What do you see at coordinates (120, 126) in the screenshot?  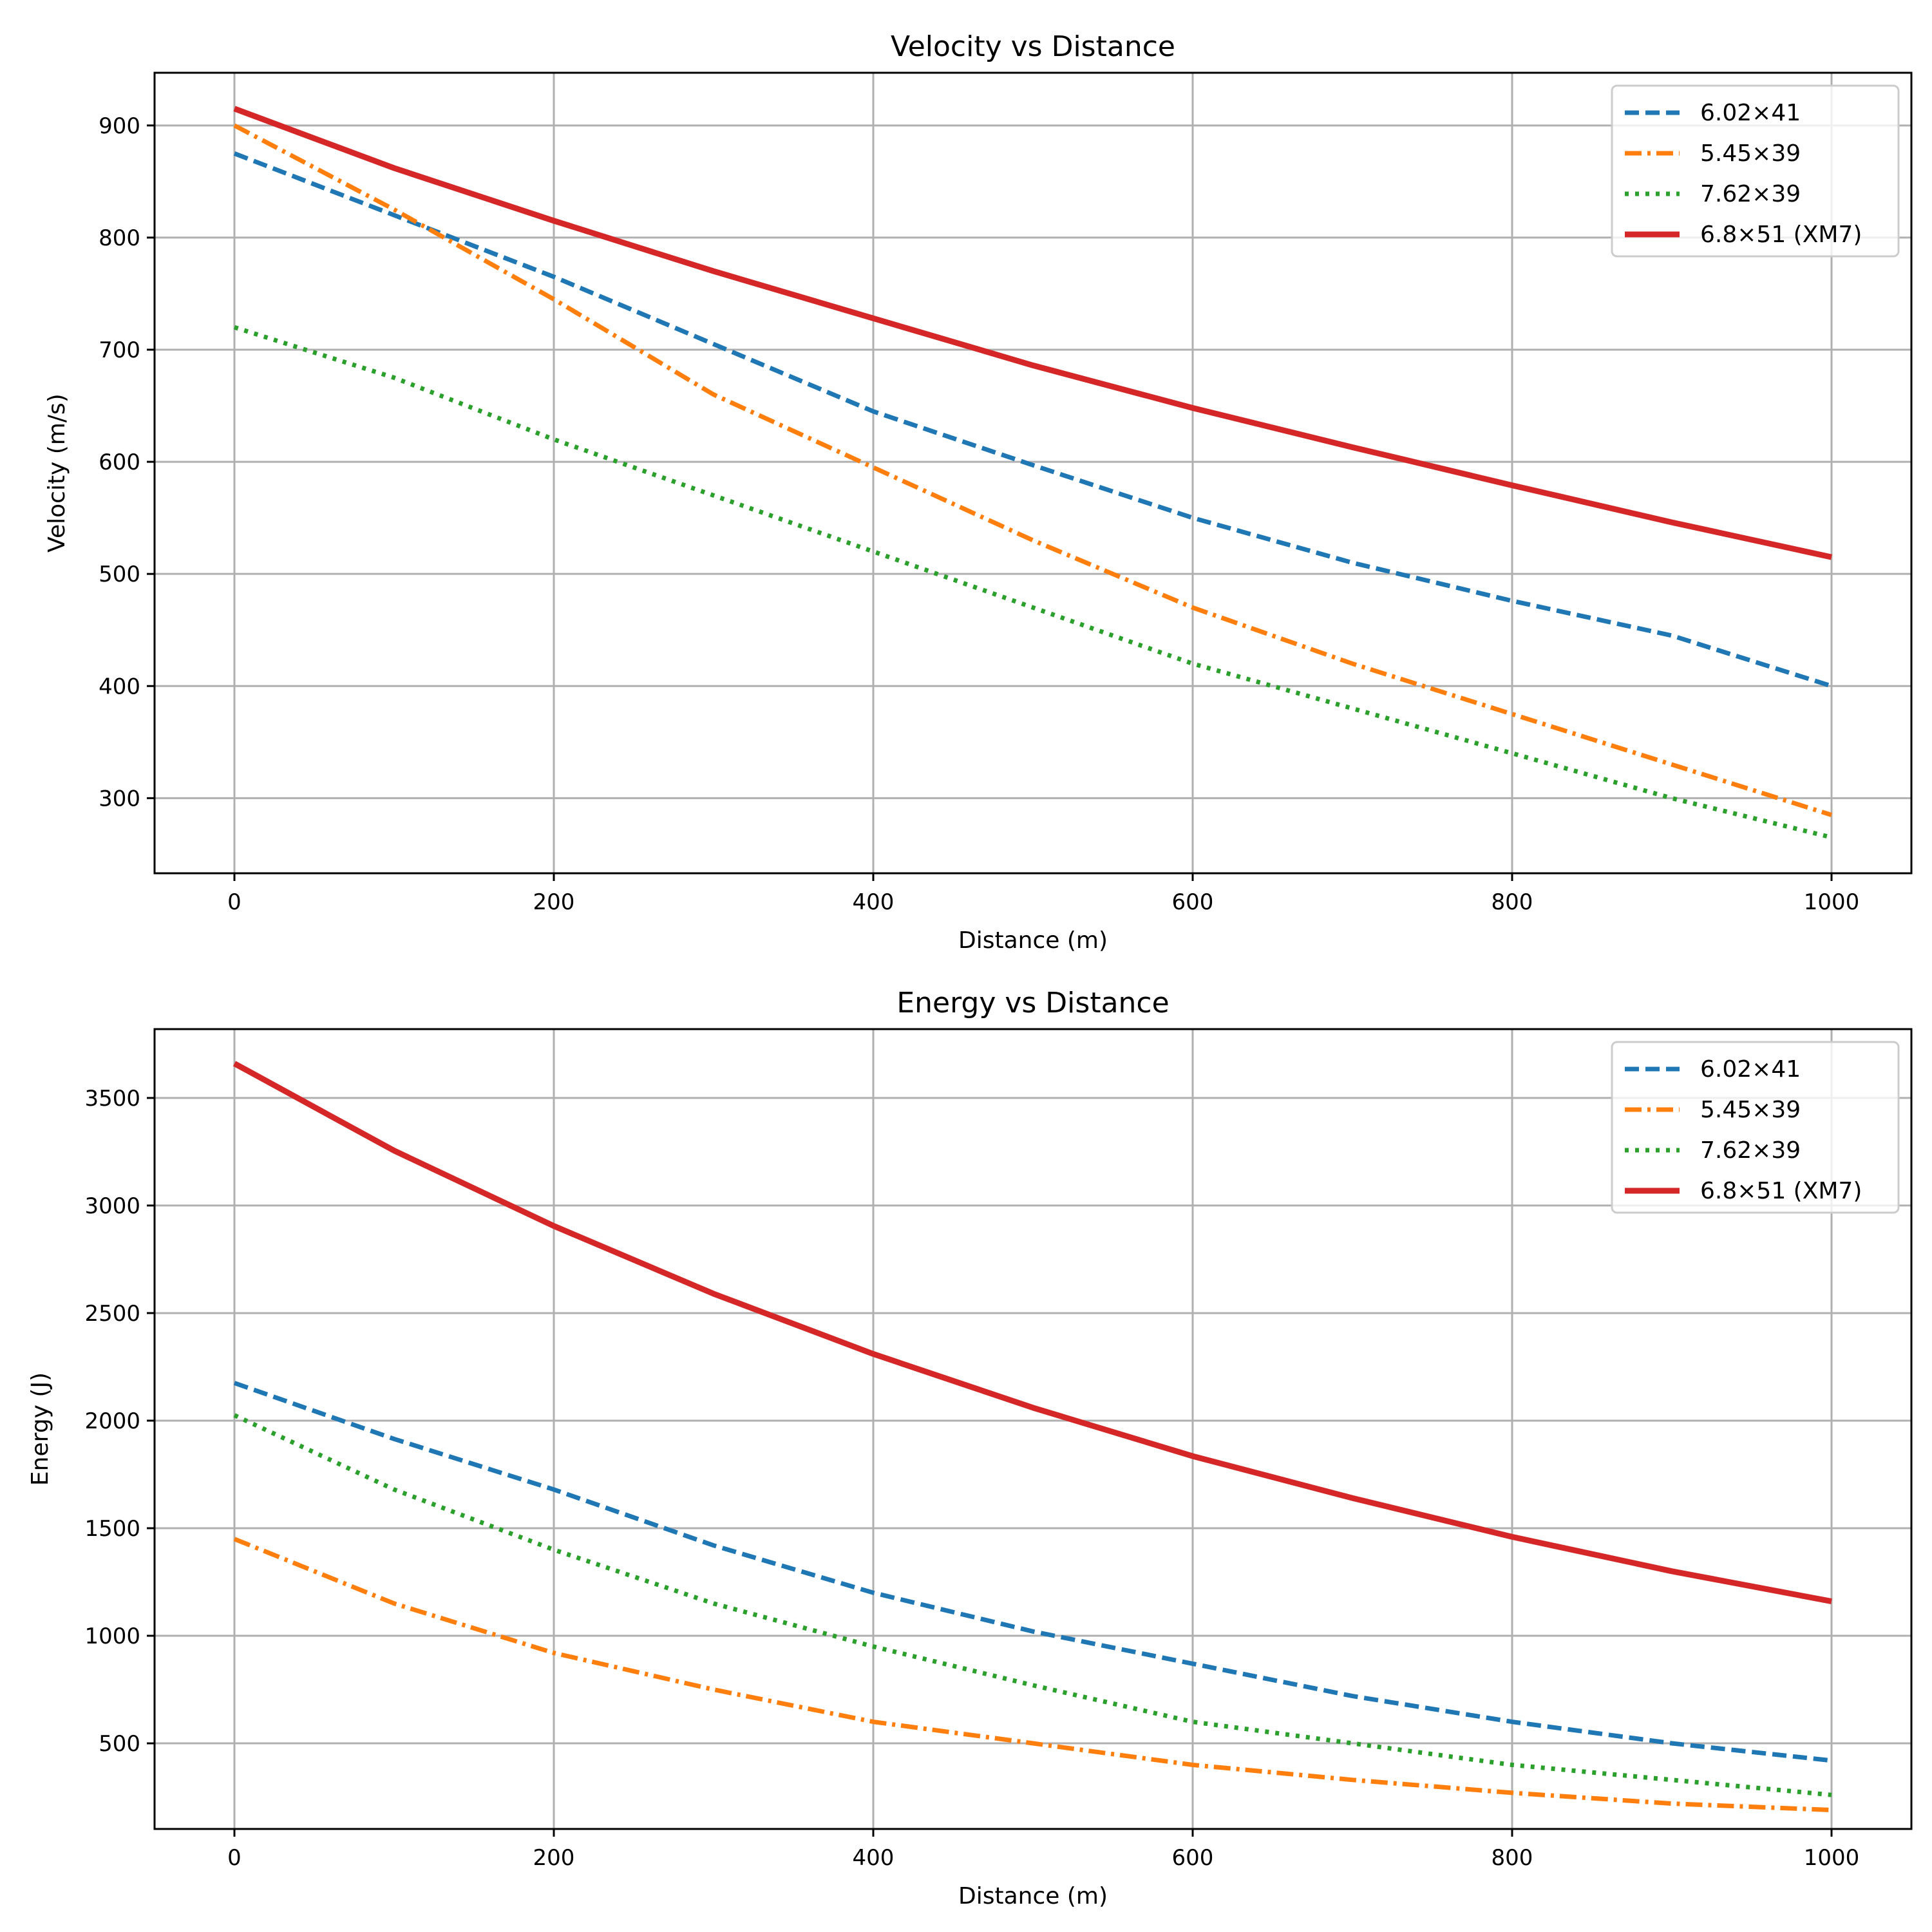 I see `y-tick-label: 900` at bounding box center [120, 126].